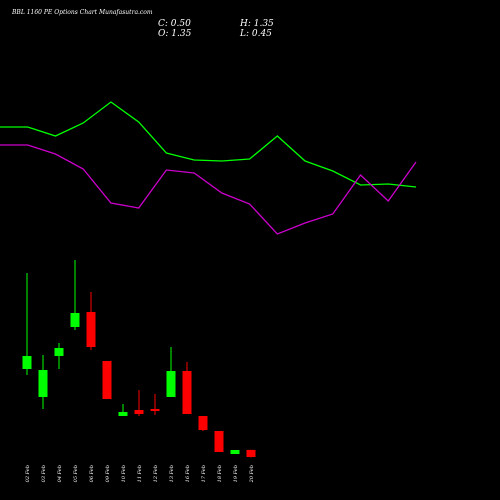 Image resolution: width=500 pixels, height=500 pixels. Describe the element at coordinates (188, 473) in the screenshot. I see `x-tick-label: 16 Feb` at that location.